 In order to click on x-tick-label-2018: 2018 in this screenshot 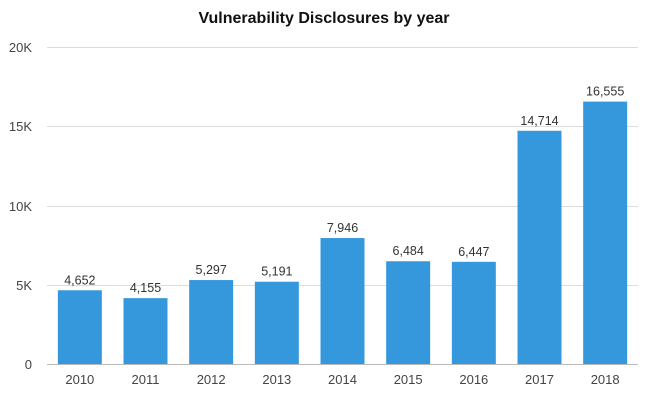, I will do `click(605, 379)`.